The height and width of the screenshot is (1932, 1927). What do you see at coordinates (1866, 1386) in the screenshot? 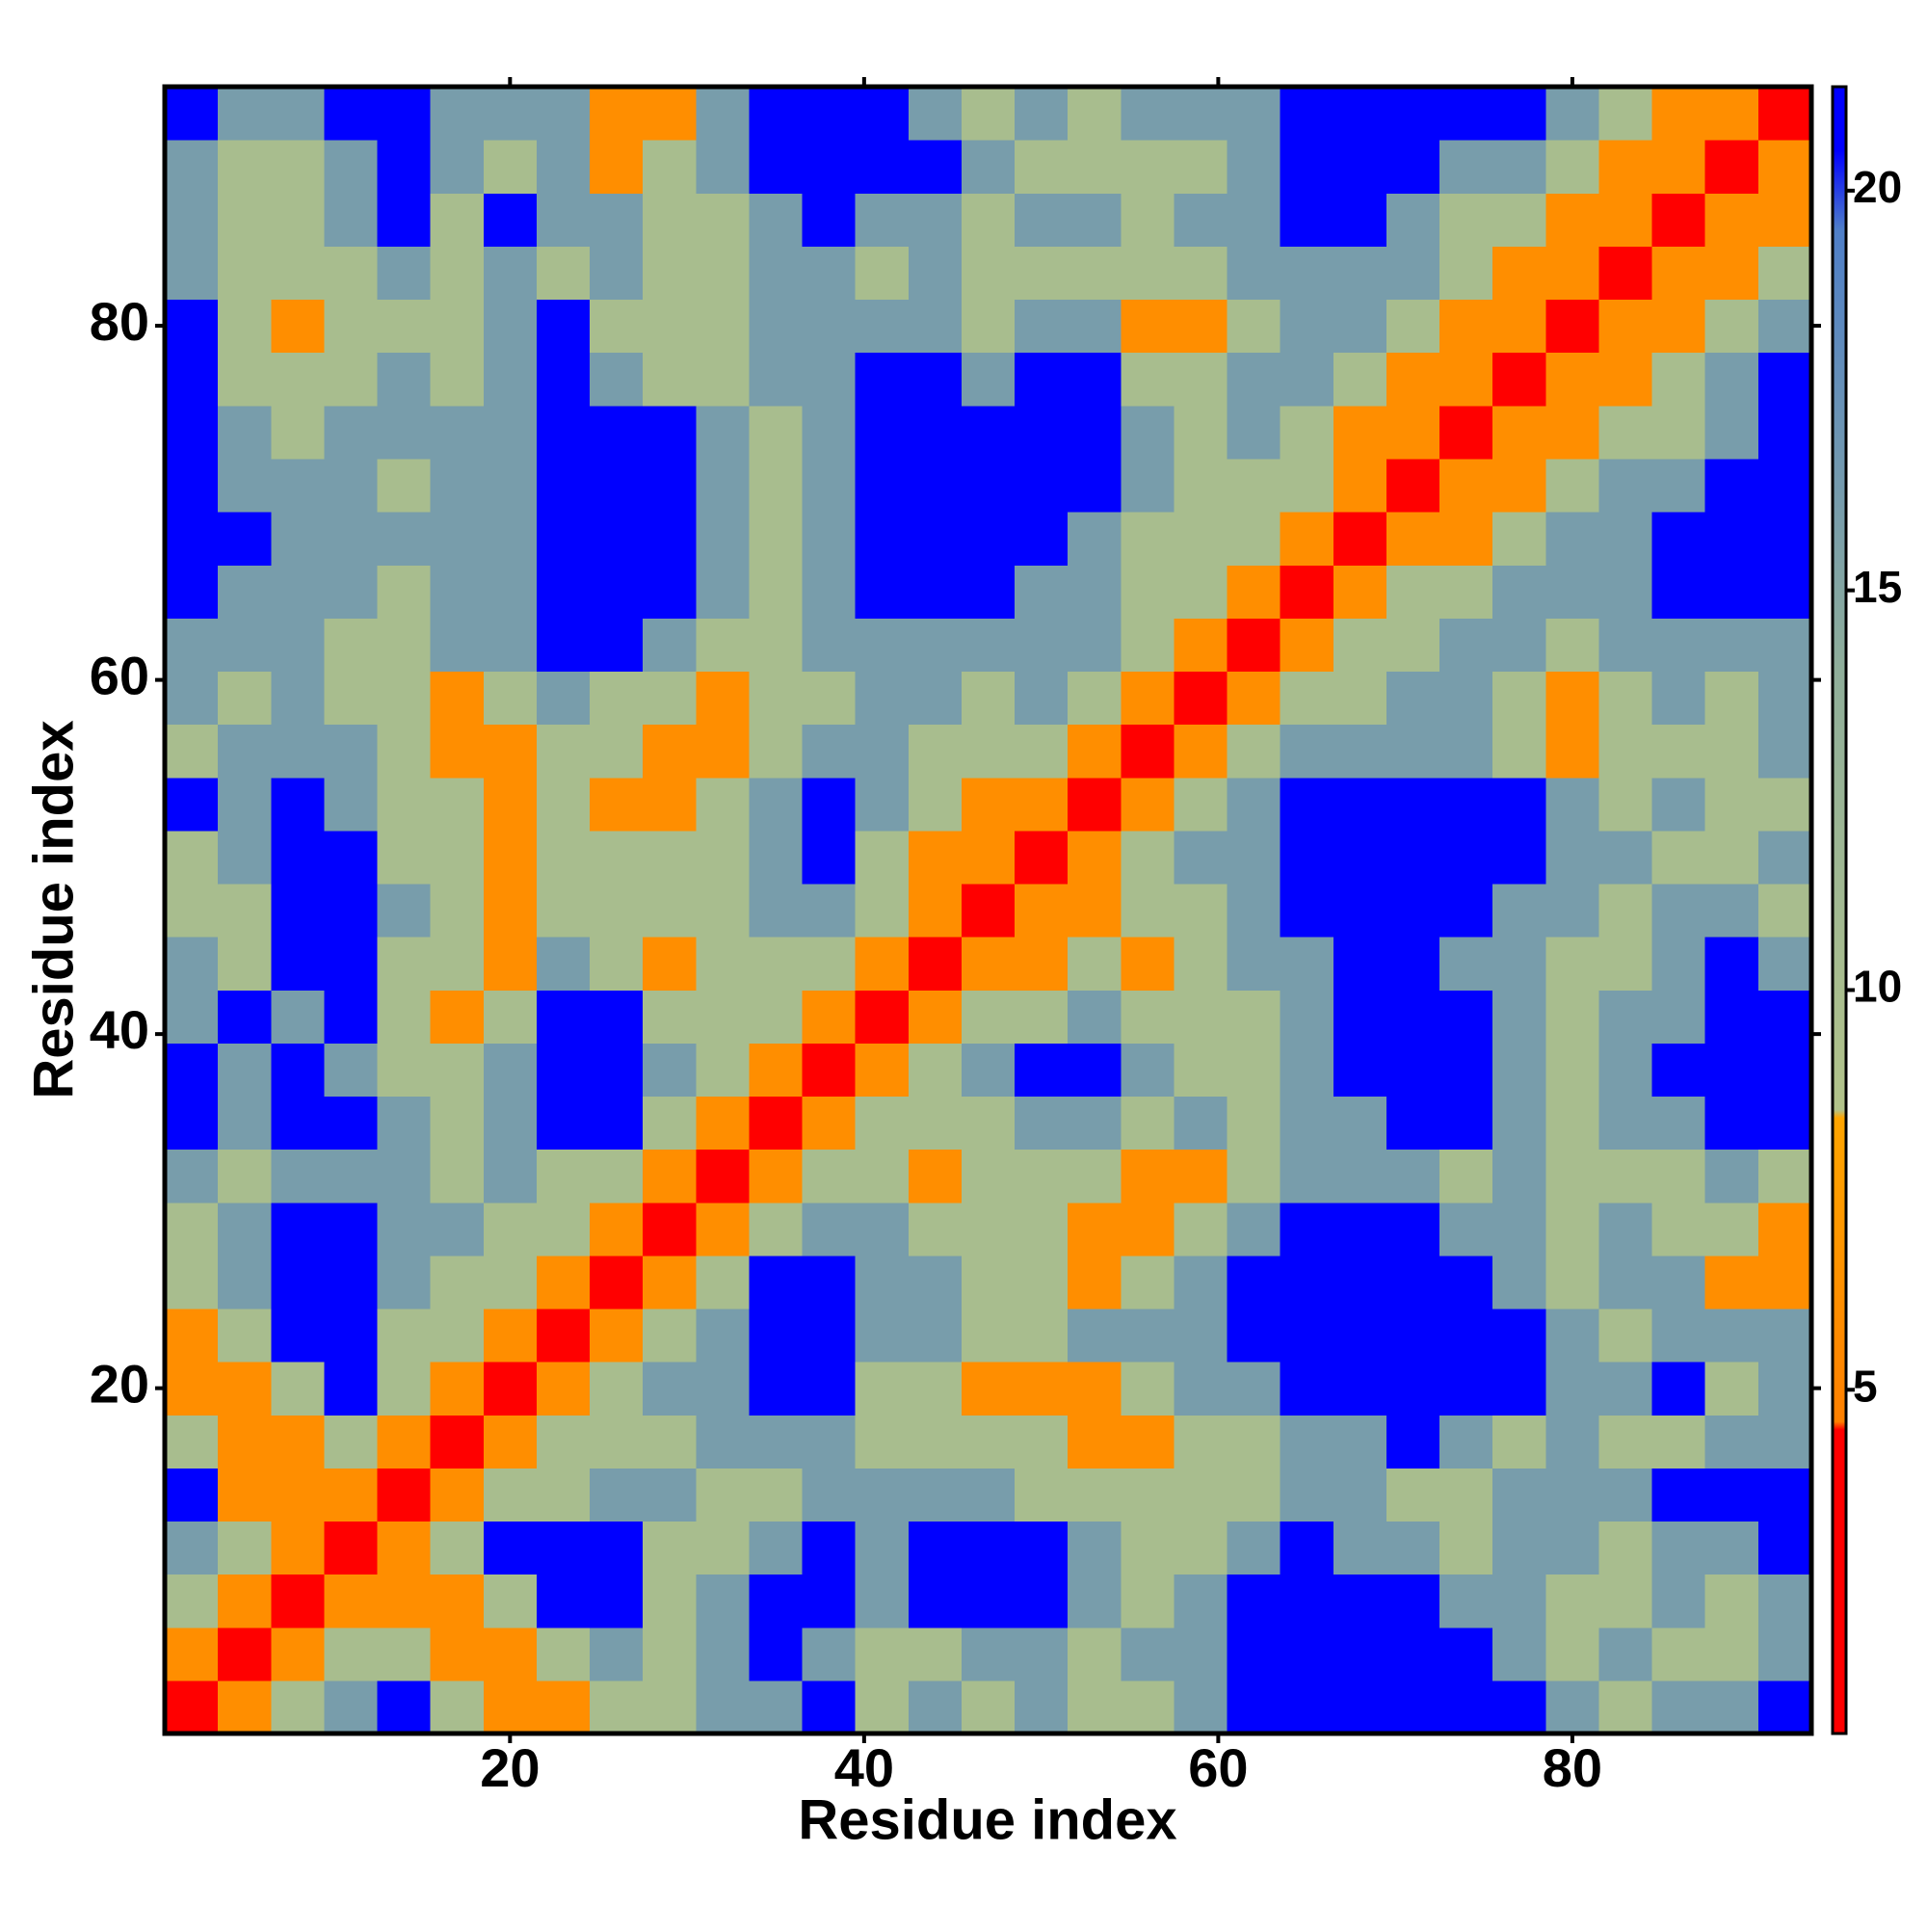
I see `colorbar-tick-label: 5` at bounding box center [1866, 1386].